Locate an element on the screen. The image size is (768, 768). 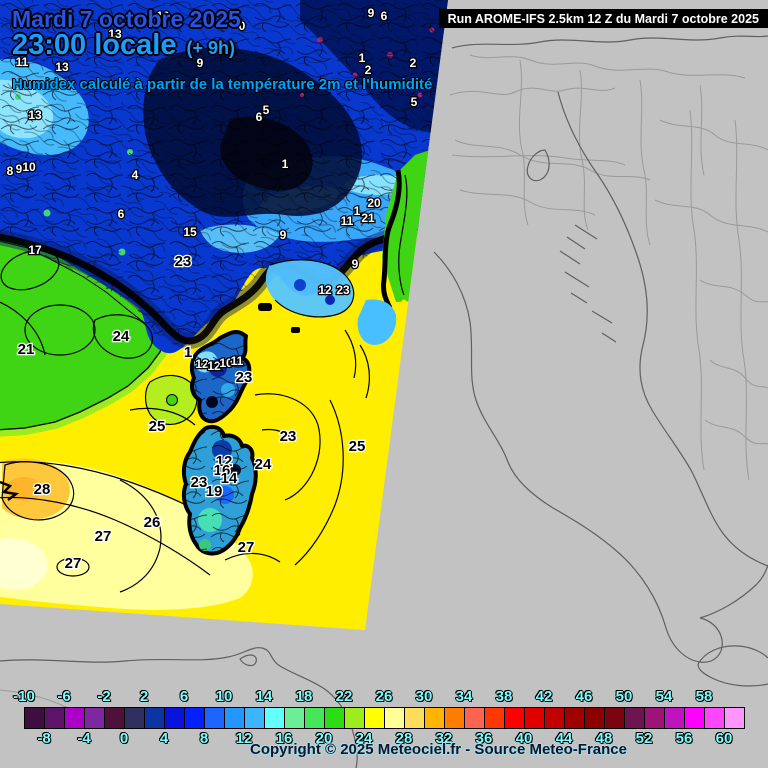
map-value-label: 20 is located at coordinates (374, 203).